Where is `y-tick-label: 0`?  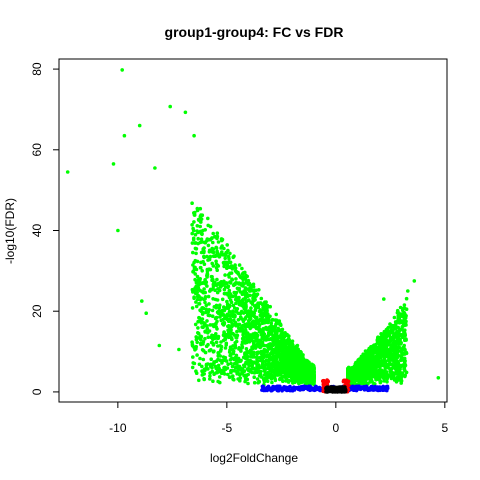 y-tick-label: 0 is located at coordinates (37, 391).